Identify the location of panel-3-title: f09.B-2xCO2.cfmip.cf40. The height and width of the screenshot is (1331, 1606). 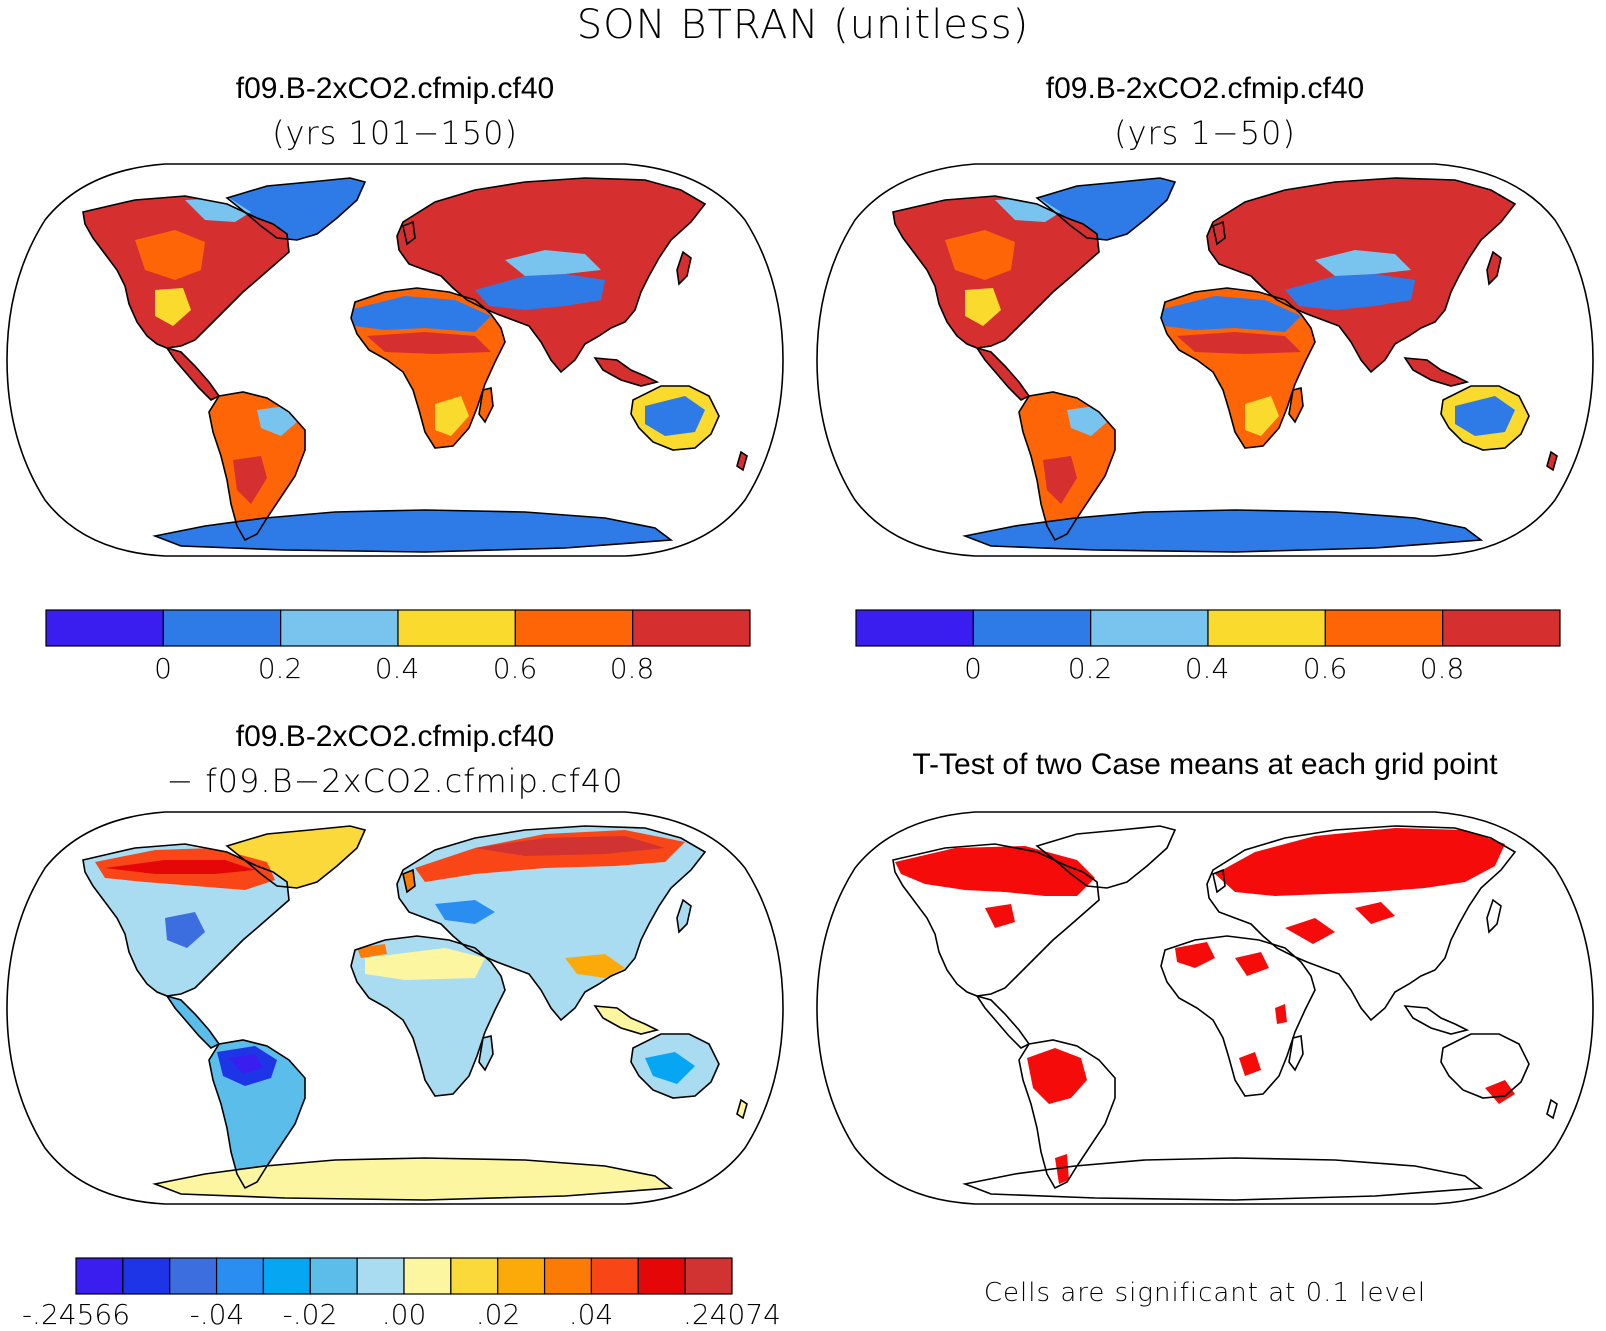
(395, 736).